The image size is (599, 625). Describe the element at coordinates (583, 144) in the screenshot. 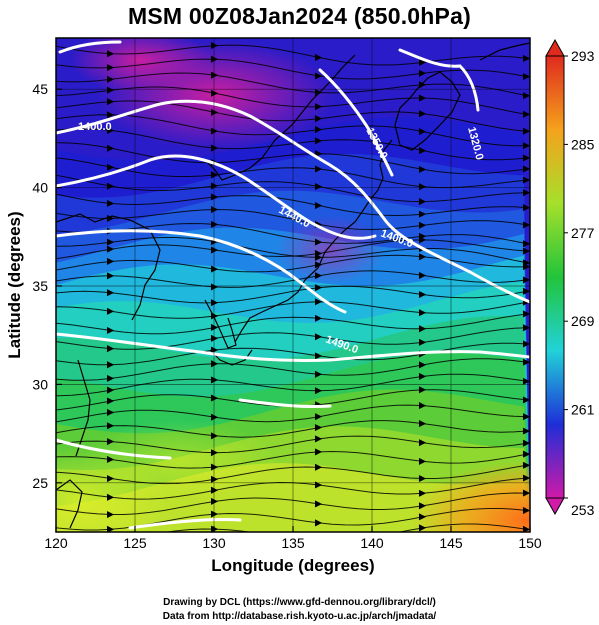

I see `colorbar-tick-label: 285` at that location.